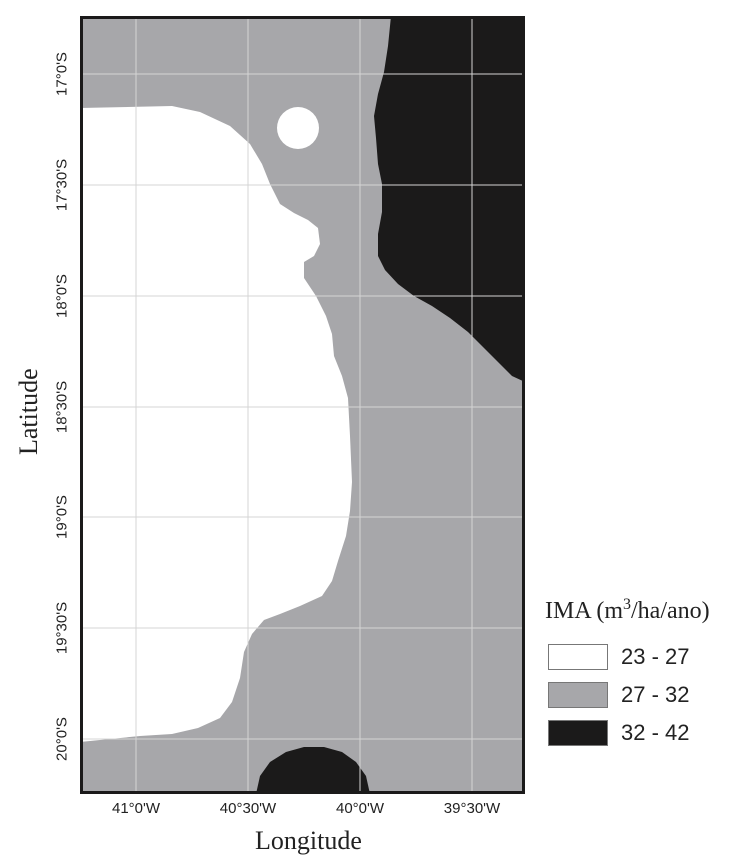 The image size is (747, 856). Describe the element at coordinates (313, 770) in the screenshot. I see `zone-32-42-south` at that location.